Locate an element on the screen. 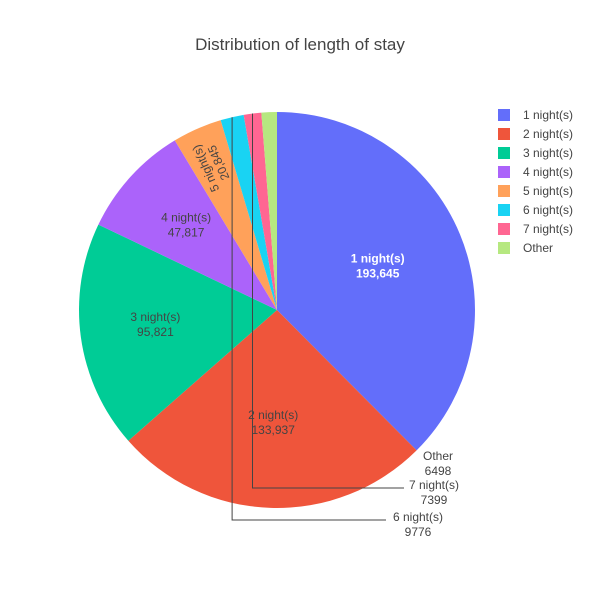  legend-item-7-night-s: 7 night(s) is located at coordinates (535, 229).